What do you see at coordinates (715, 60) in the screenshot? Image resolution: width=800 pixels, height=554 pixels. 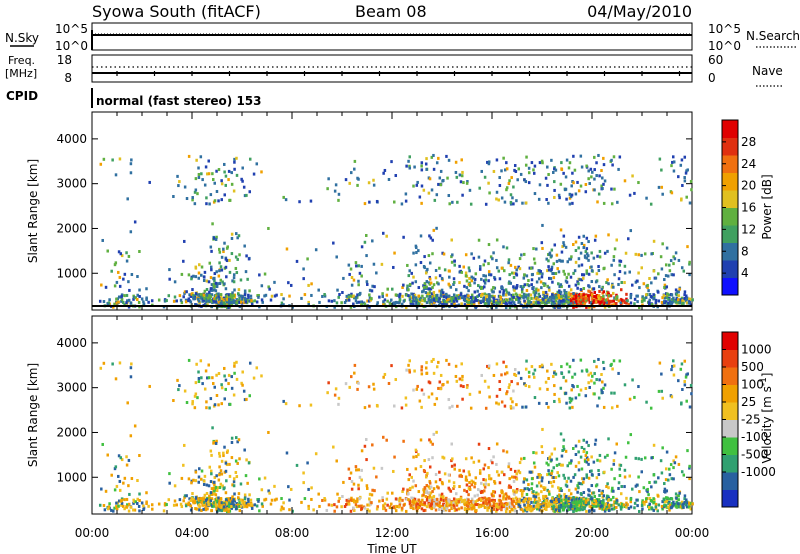 I see `nave-tick-top: 60` at bounding box center [715, 60].